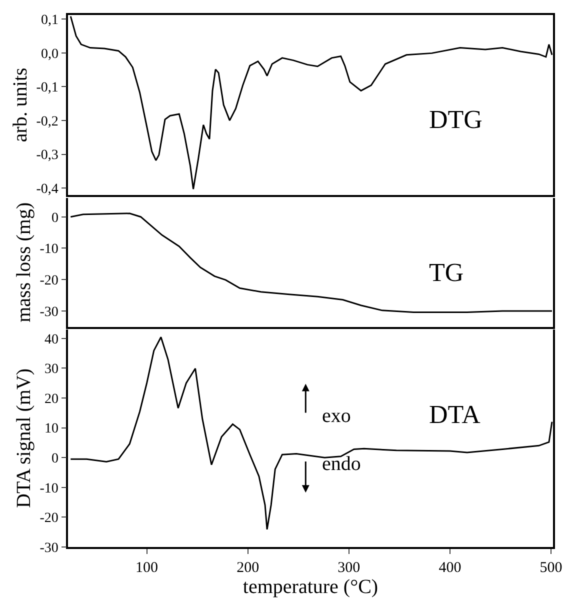  What do you see at coordinates (455, 414) in the screenshot?
I see `annotation: DTA` at bounding box center [455, 414].